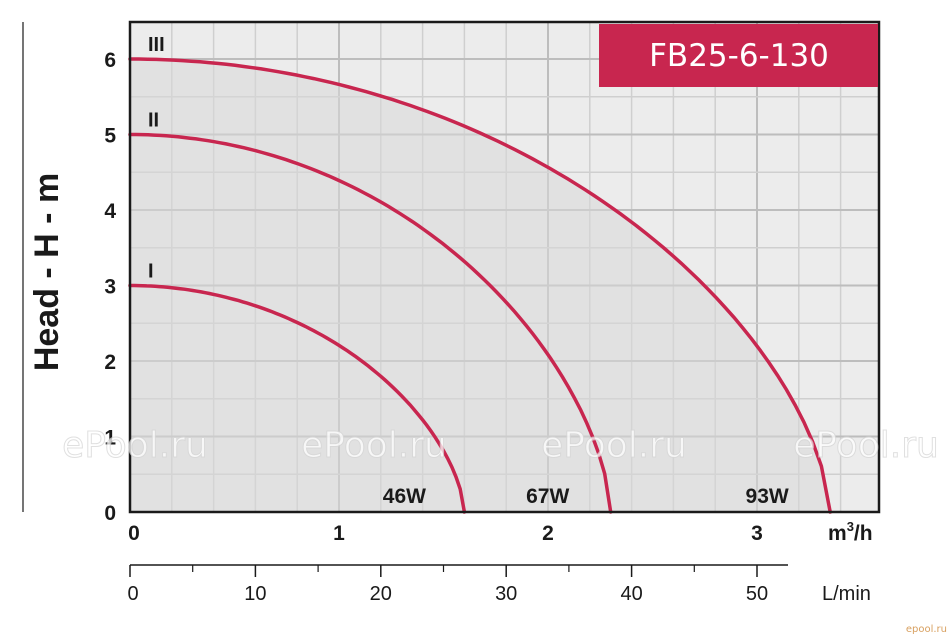 The image size is (951, 638). Describe the element at coordinates (297, 398) in the screenshot. I see `performance-curve-i` at that location.